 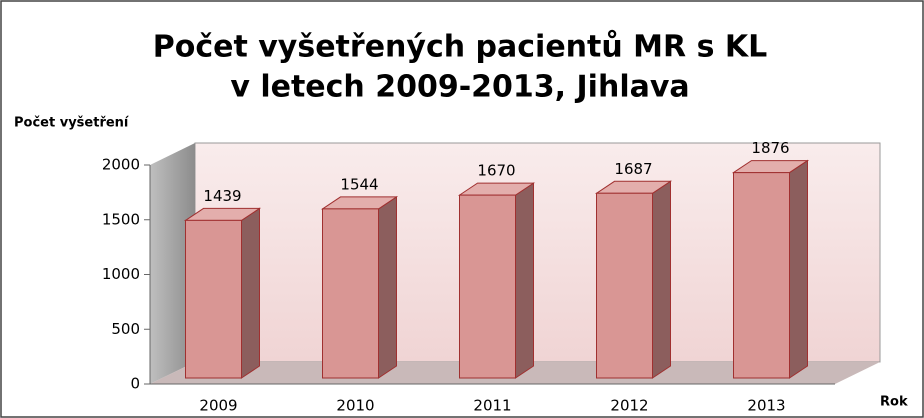 What do you see at coordinates (355, 406) in the screenshot?
I see `x-tick-label: 2010` at bounding box center [355, 406].